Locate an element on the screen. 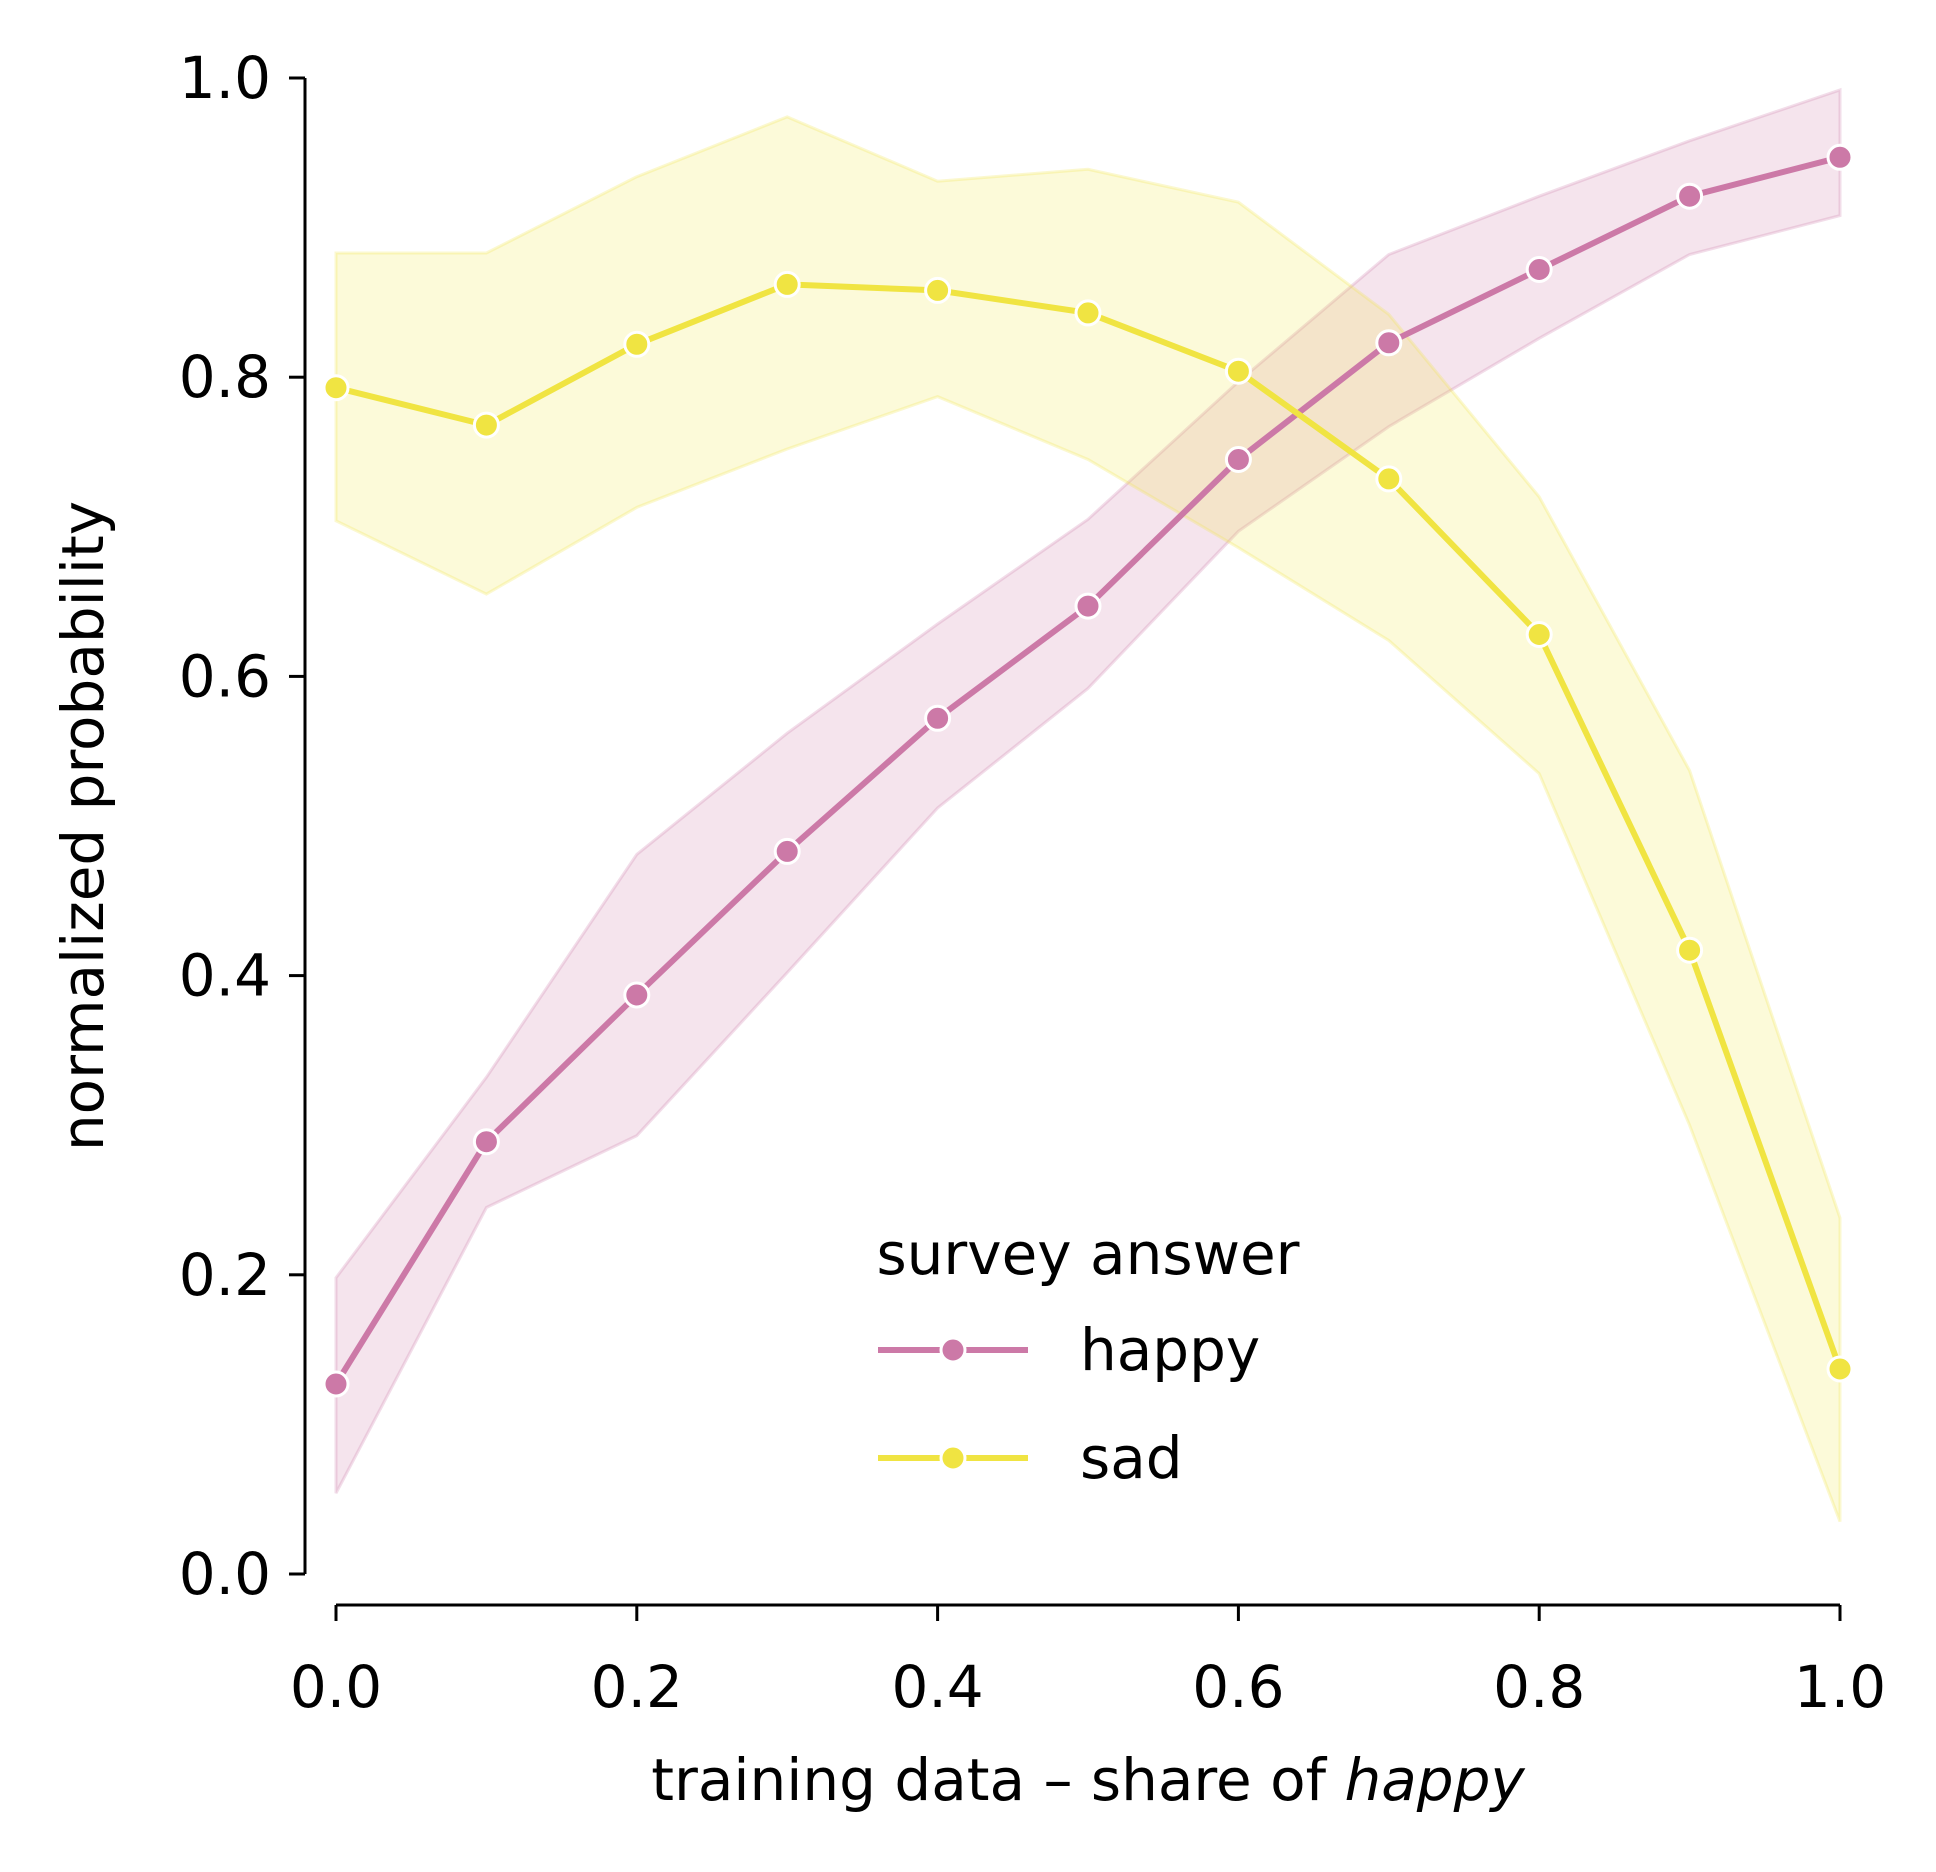 Image resolution: width=1936 pixels, height=1872 pixels. y-tick-label-5: 1.0 is located at coordinates (225, 78).